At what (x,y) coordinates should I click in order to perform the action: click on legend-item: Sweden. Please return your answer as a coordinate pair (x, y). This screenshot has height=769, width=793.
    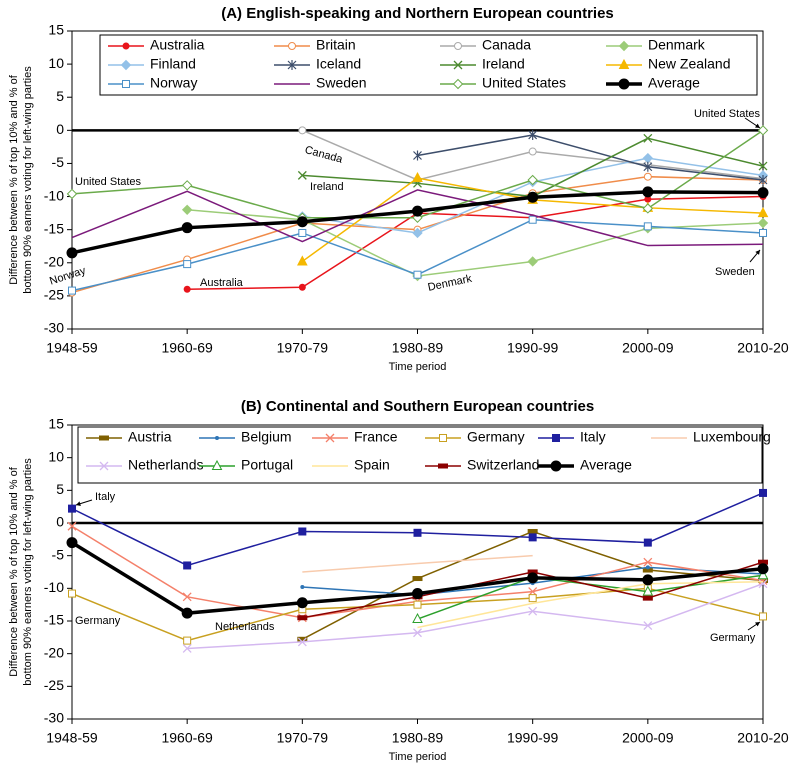
    Looking at the image, I should click on (320, 83).